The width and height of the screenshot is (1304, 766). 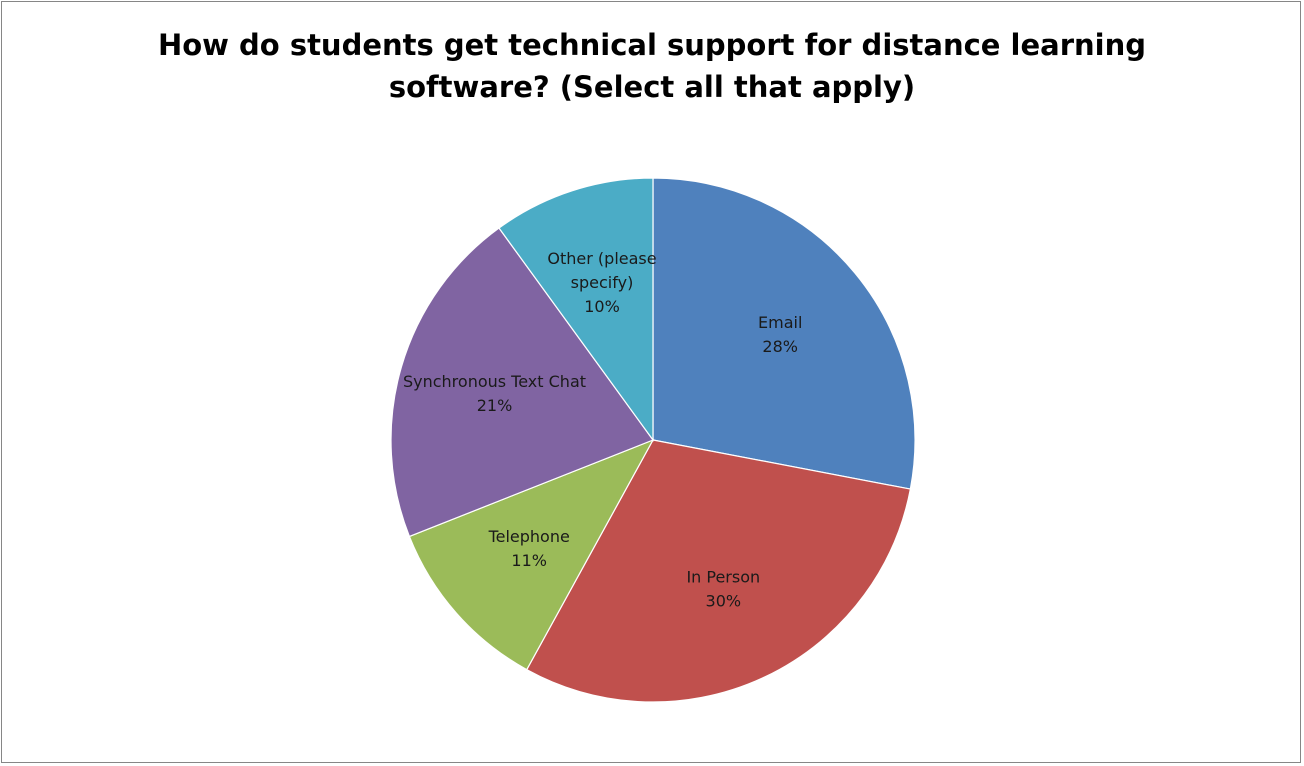 I want to click on pie-slice-synchronous-text-chat, so click(x=522, y=382).